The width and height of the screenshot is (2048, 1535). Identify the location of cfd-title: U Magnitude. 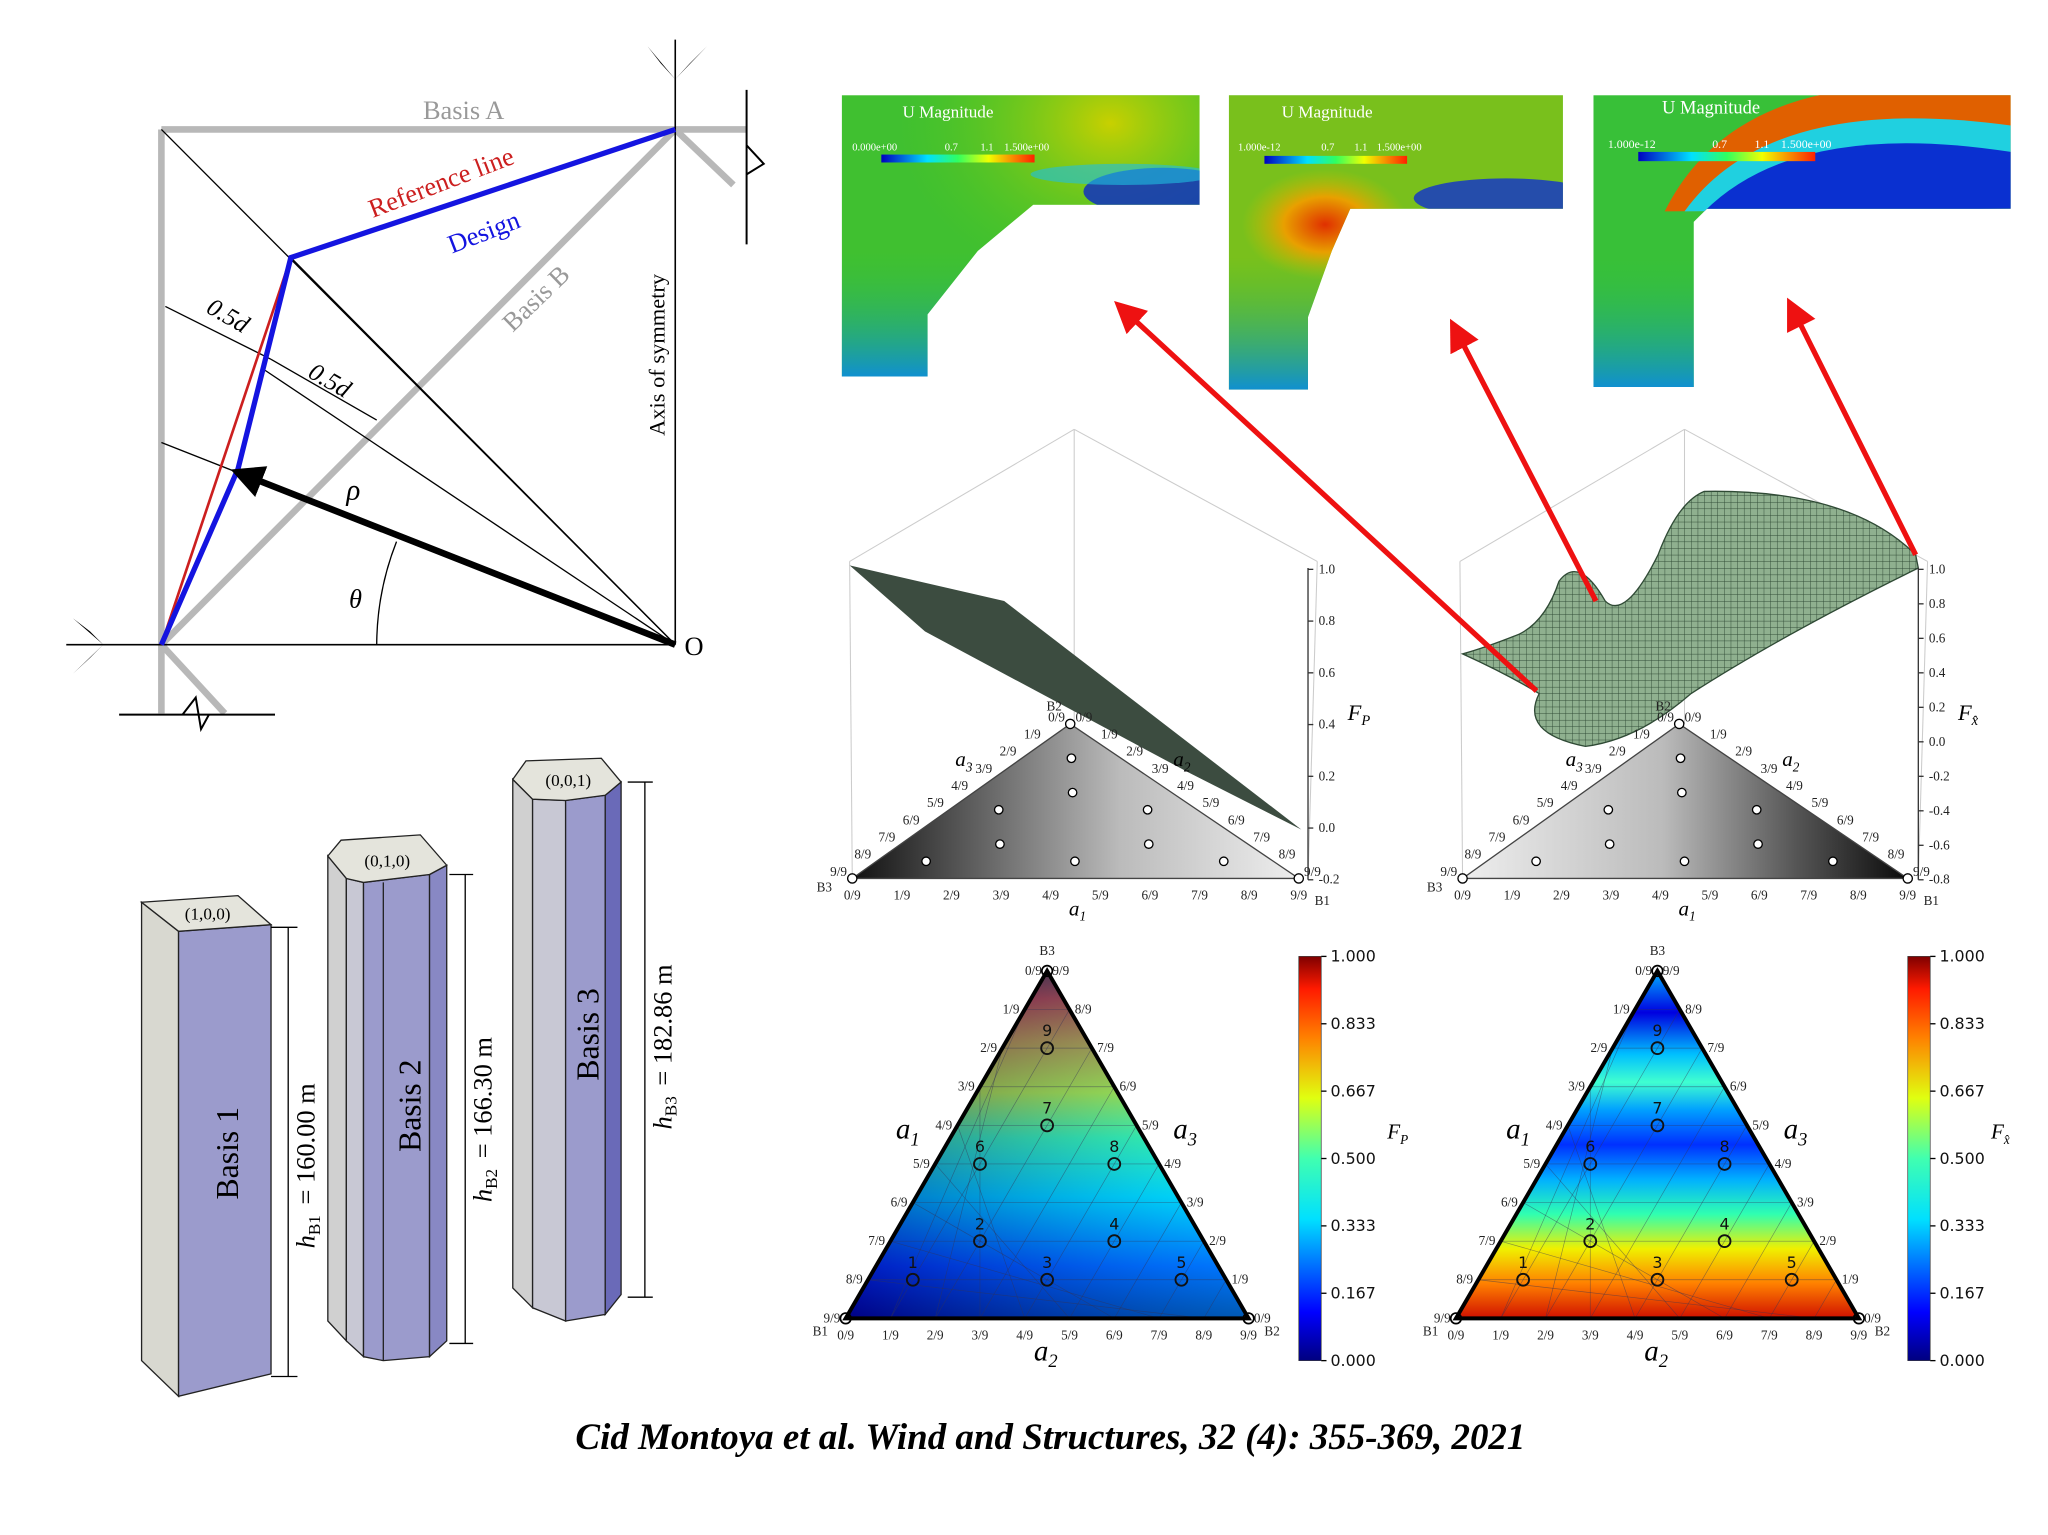
(1711, 108).